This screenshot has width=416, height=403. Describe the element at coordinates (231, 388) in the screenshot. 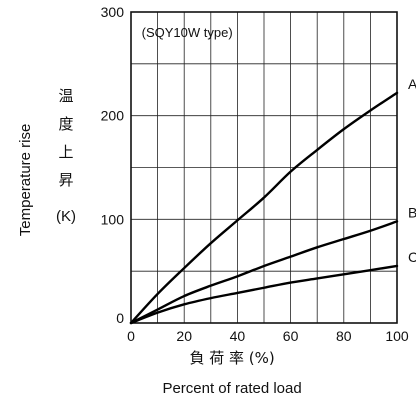

I see `x-axis-label: Percent of rated load` at that location.